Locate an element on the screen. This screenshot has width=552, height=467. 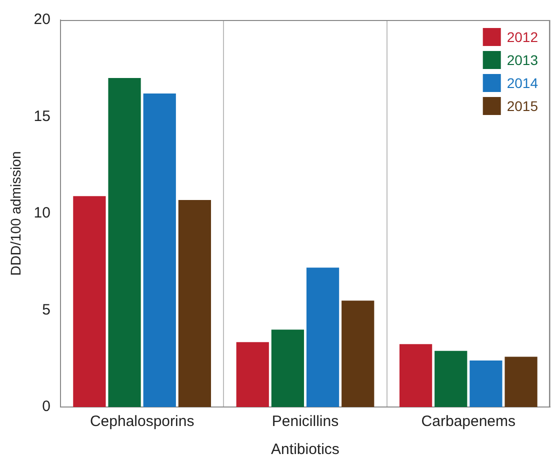
y-tick-label: 0 is located at coordinates (46, 407).